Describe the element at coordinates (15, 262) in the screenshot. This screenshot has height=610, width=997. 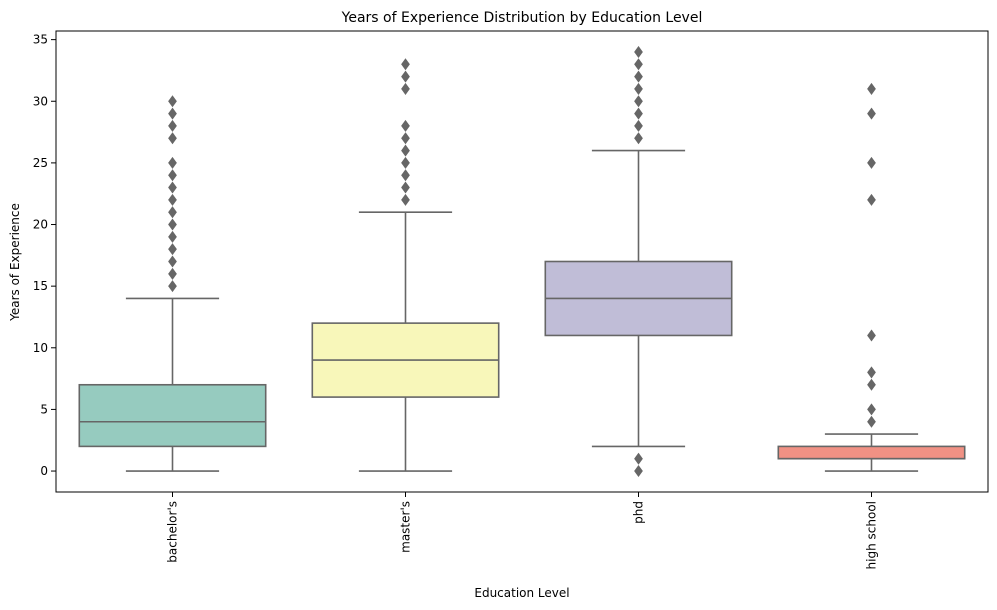
I see `y-axis-label: Years of Experience` at that location.